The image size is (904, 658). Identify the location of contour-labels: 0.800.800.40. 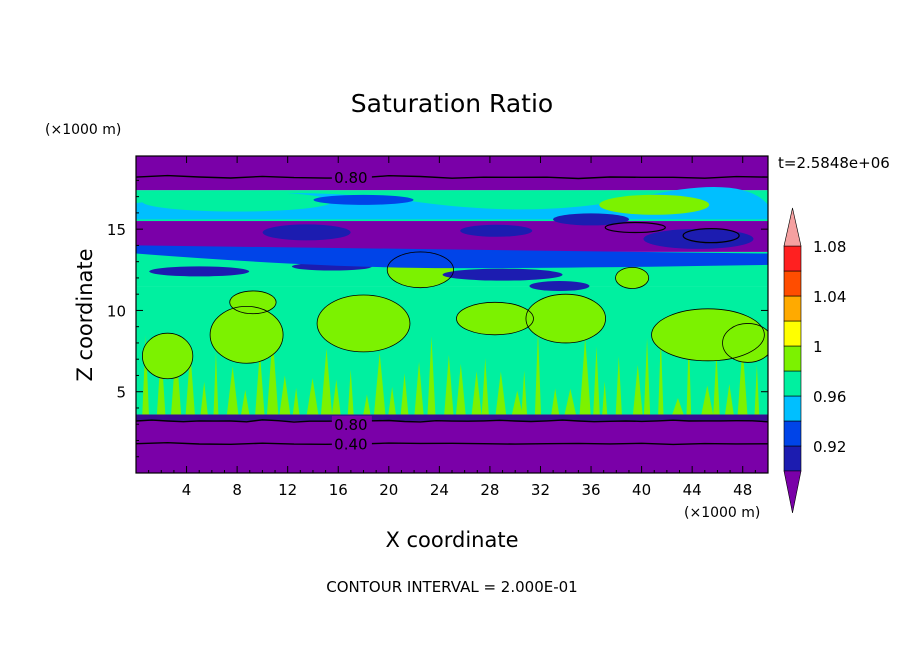
(351, 310).